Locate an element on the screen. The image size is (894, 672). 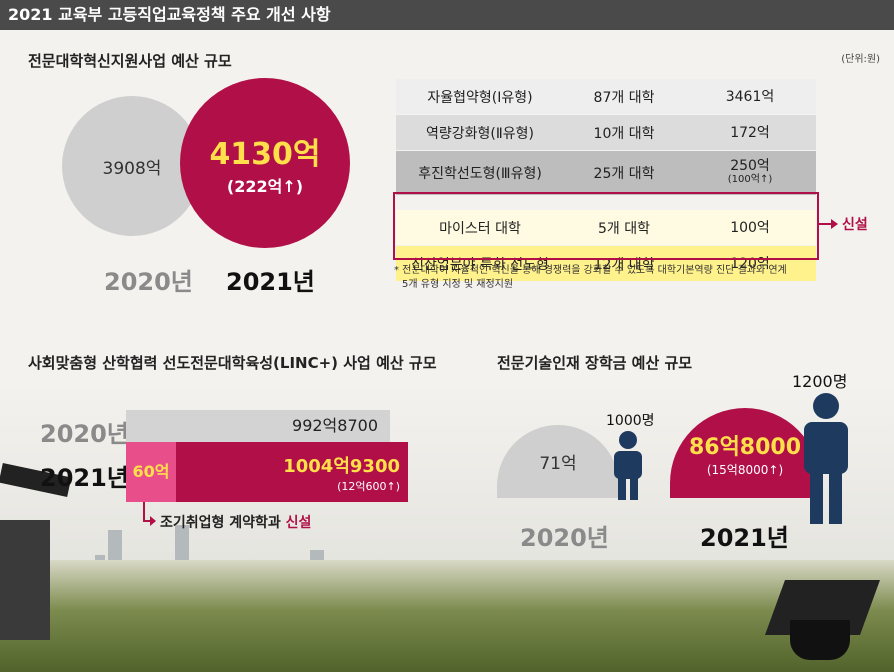
unit-label: (단위:원) is located at coordinates (860, 59).